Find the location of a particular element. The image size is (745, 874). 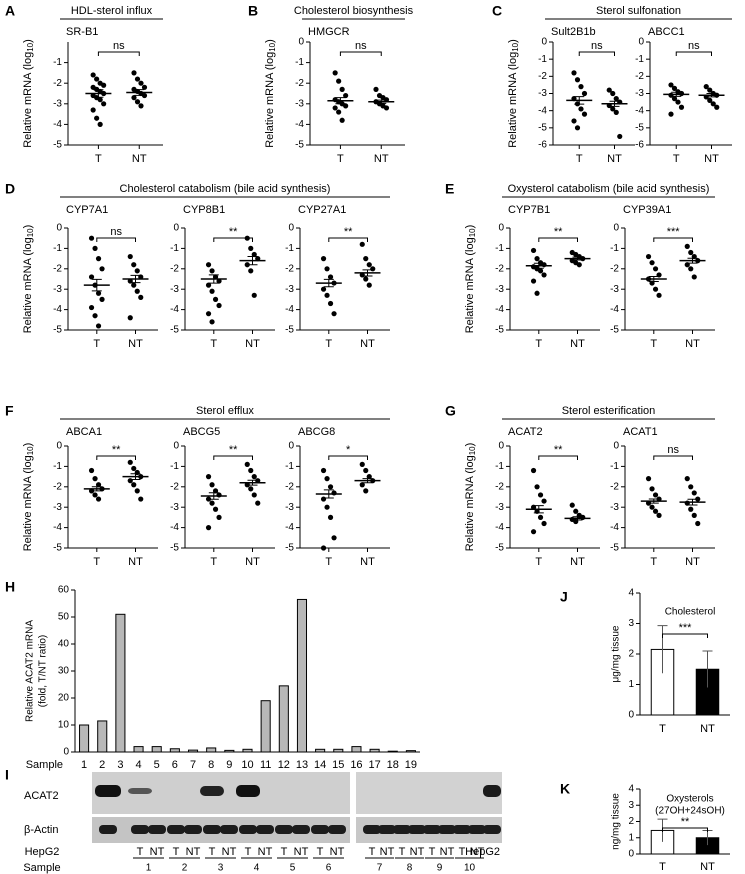

y-tick-label: 10 is located at coordinates (64, 725).